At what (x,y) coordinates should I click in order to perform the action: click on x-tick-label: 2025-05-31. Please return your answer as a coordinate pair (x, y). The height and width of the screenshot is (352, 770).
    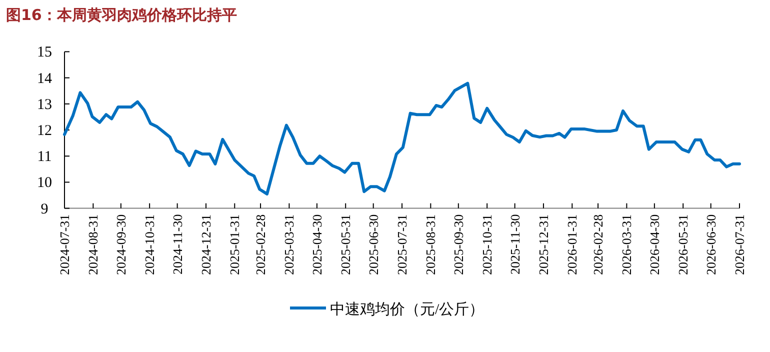
    Looking at the image, I should click on (346, 244).